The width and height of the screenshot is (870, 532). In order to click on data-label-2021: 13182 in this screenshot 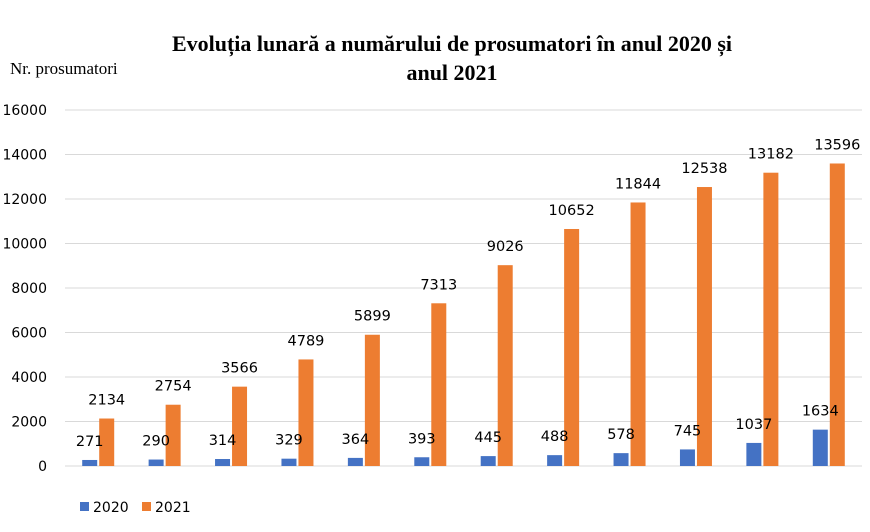, I will do `click(771, 155)`.